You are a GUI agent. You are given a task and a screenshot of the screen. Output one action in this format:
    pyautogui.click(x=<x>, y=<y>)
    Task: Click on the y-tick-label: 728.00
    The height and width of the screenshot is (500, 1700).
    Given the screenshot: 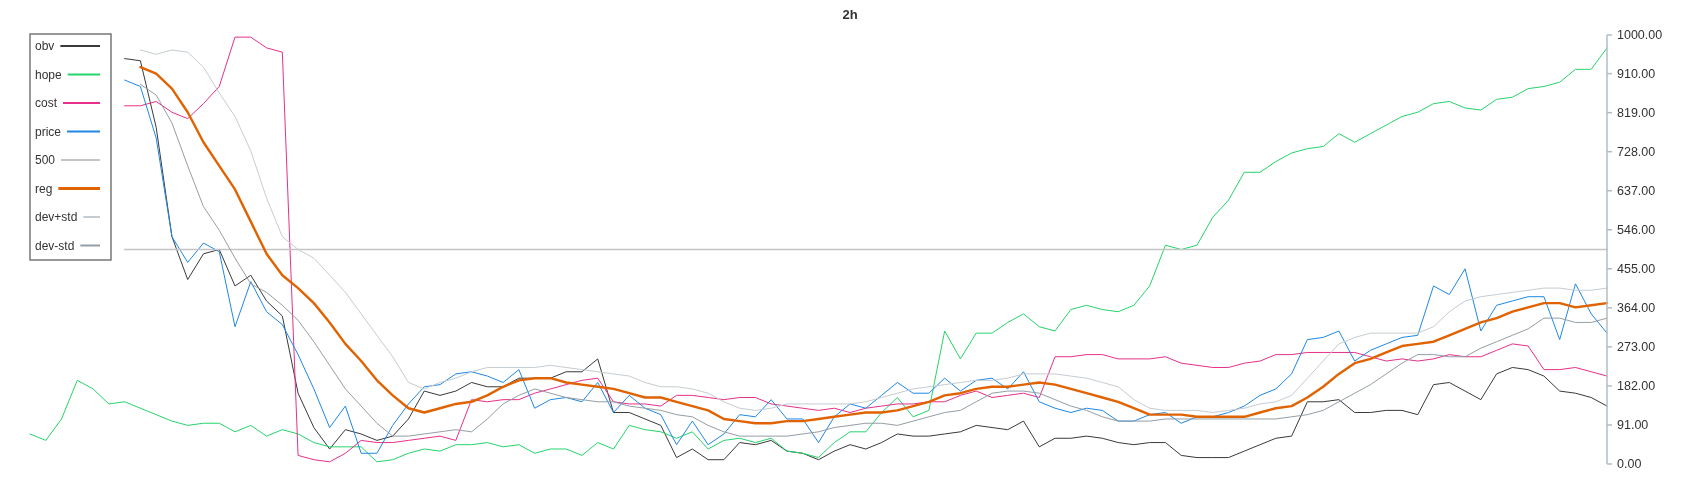 What is the action you would take?
    pyautogui.click(x=1636, y=151)
    